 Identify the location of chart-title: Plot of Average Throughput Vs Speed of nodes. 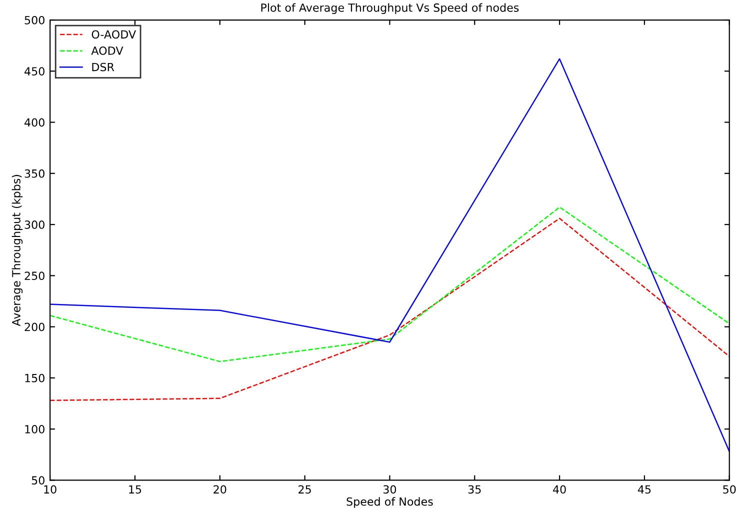
(390, 8).